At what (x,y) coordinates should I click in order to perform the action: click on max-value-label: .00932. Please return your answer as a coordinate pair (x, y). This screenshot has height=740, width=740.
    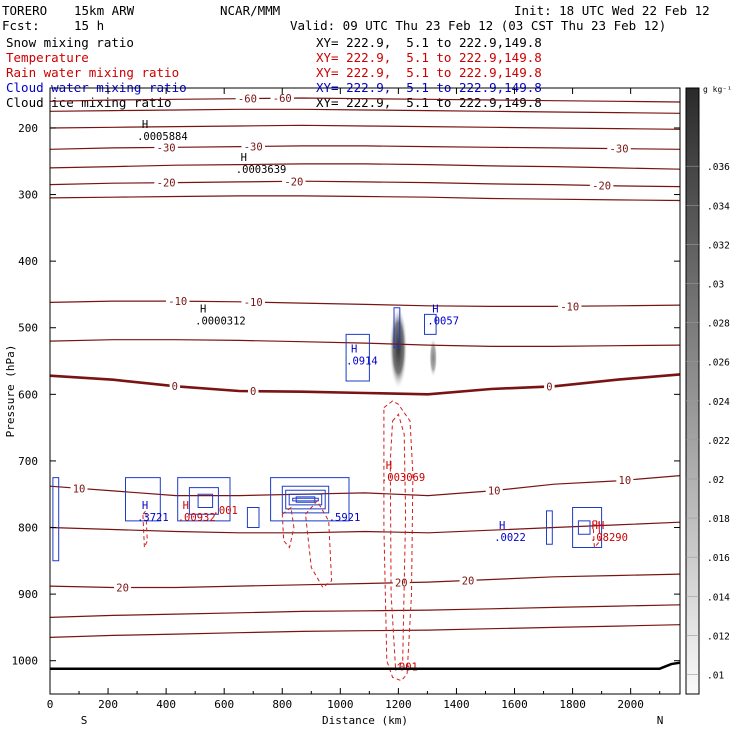
    Looking at the image, I should click on (197, 518).